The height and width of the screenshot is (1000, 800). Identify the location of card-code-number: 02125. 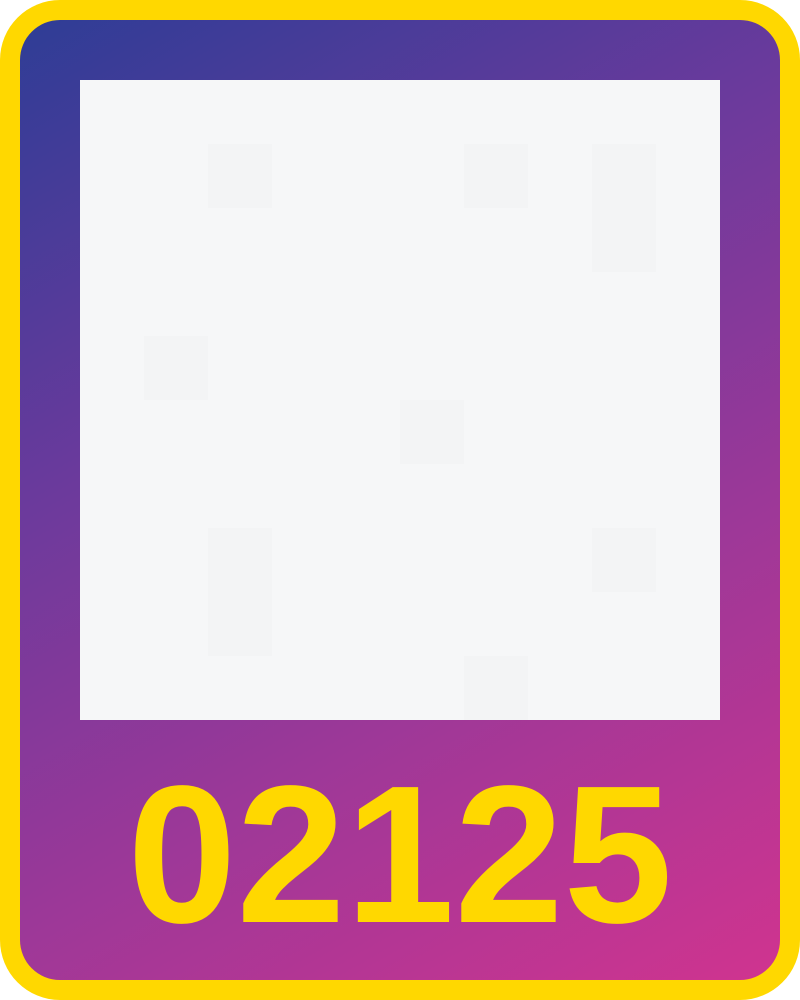
(400, 854).